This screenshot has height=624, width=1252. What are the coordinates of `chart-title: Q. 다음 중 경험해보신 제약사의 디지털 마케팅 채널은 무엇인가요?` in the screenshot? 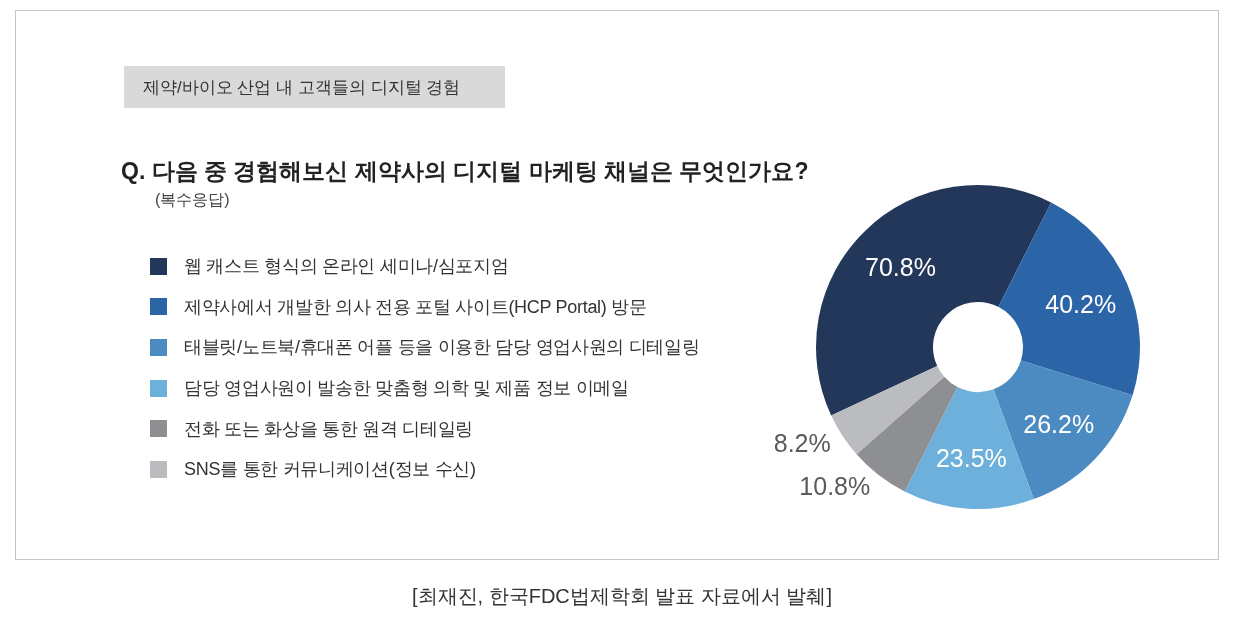 It's located at (465, 171).